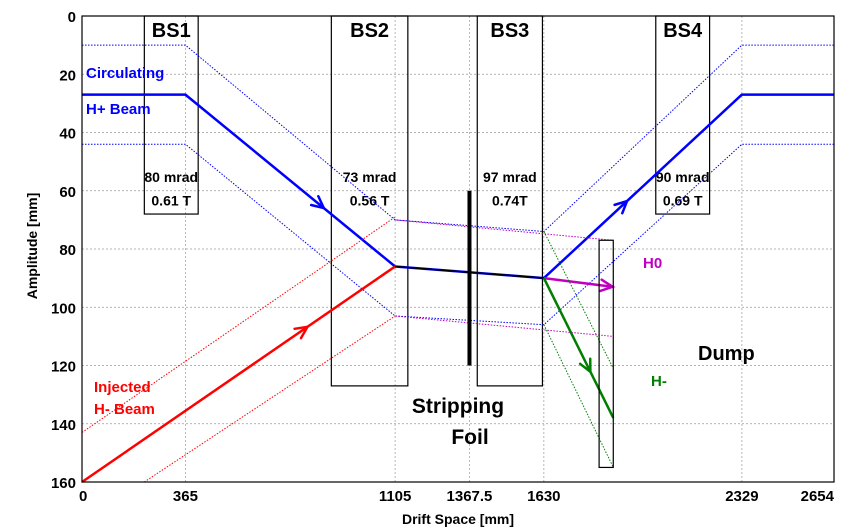  I want to click on direction-arrows, so click(461, 285).